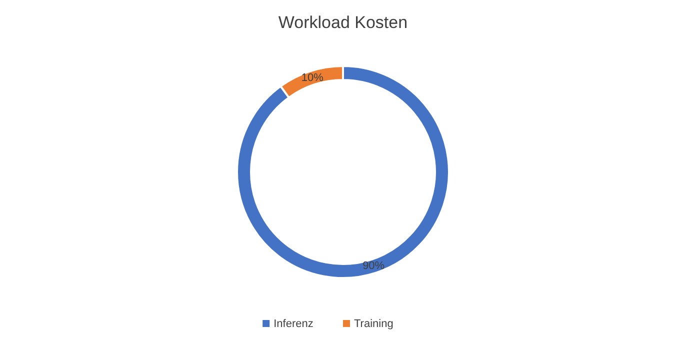 Image resolution: width=686 pixels, height=343 pixels. Describe the element at coordinates (373, 266) in the screenshot. I see `data-label: 90%` at that location.